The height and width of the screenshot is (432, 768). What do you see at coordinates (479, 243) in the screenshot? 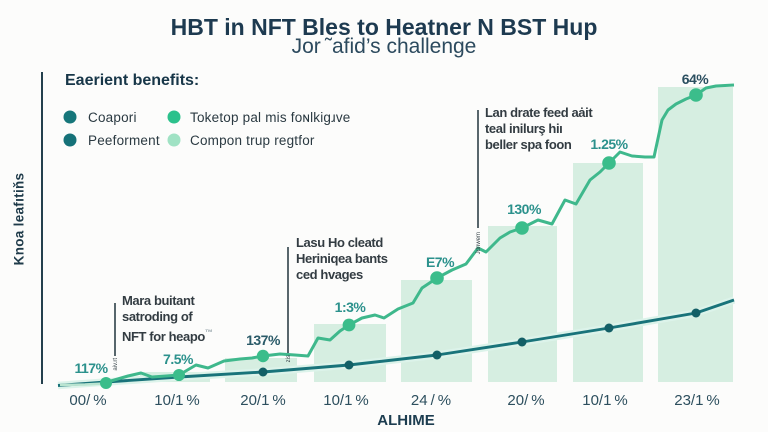
I see `svg-text: Jdnwem` at bounding box center [479, 243].